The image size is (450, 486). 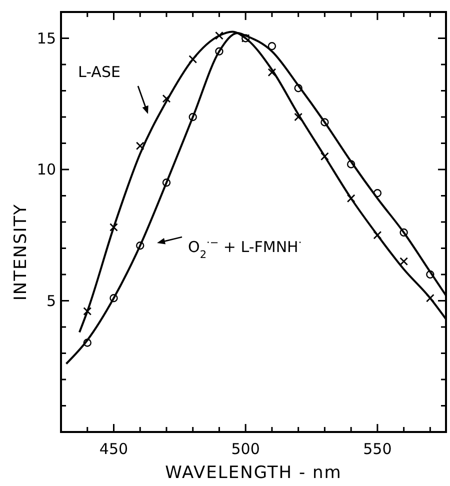 I want to click on x-axis-title: WAVELENGTH - nm, so click(x=253, y=473).